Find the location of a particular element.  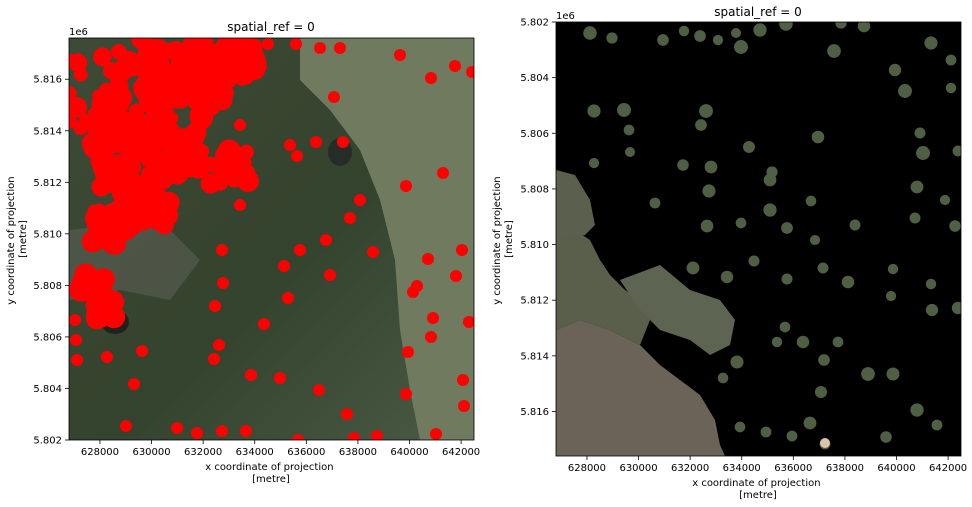

right-y-tick-label: 5.802 is located at coordinates (534, 23).